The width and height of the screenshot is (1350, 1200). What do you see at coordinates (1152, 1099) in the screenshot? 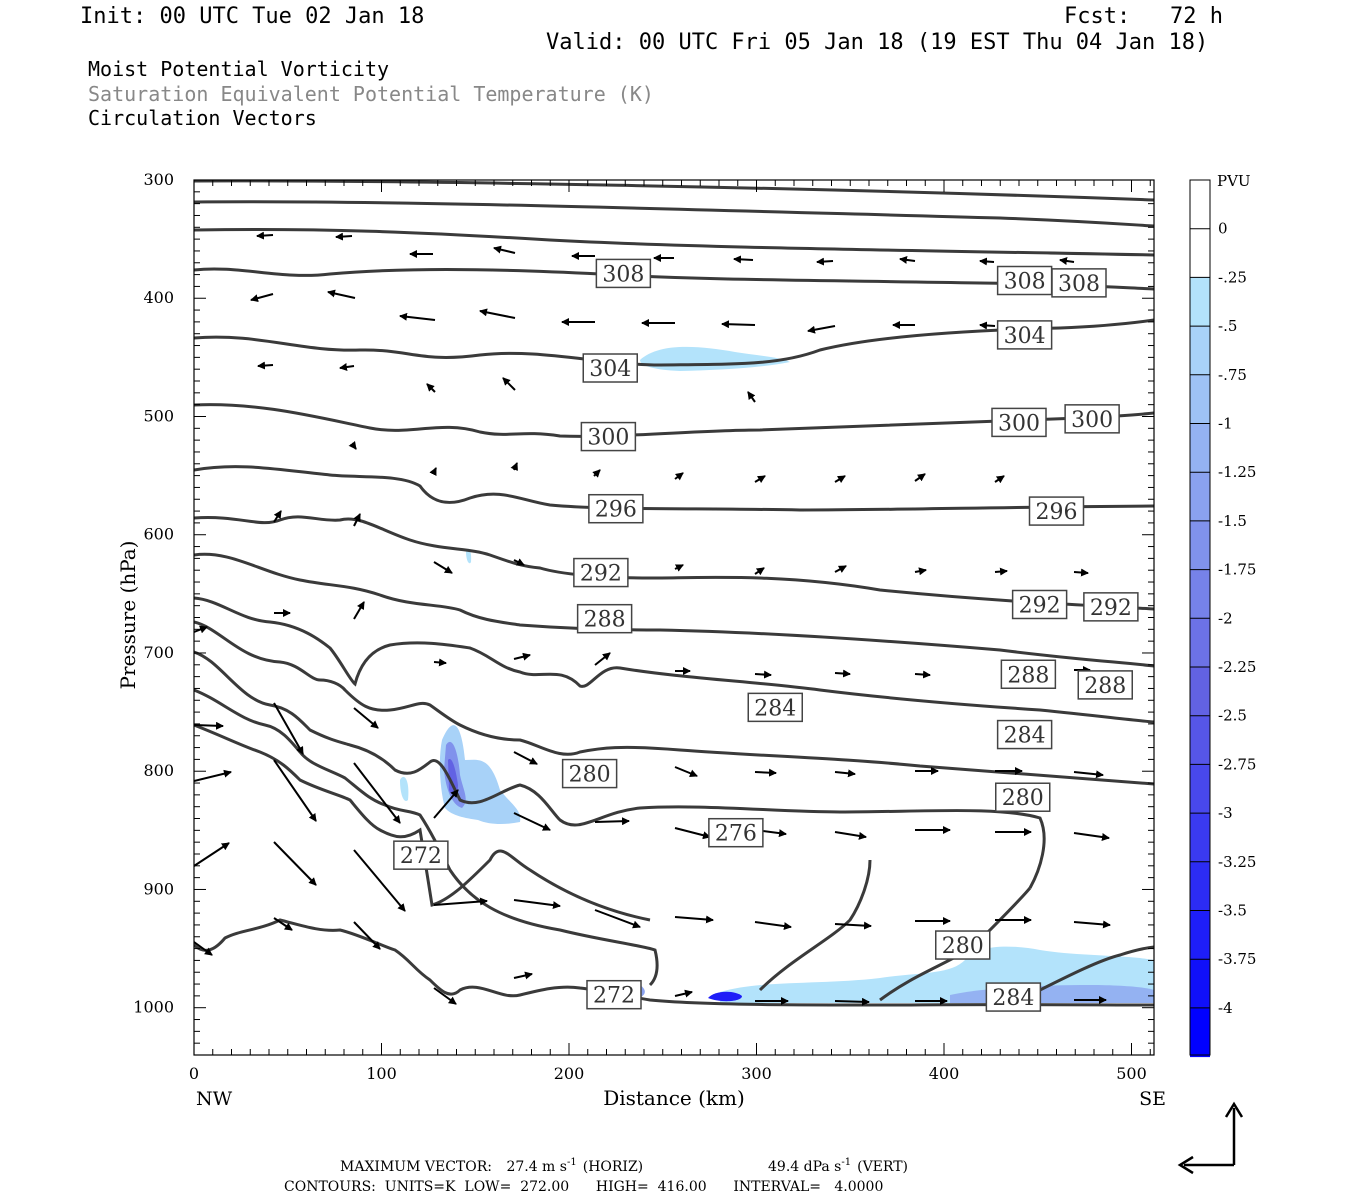
I see `x-end-label-right: SE` at bounding box center [1152, 1099].